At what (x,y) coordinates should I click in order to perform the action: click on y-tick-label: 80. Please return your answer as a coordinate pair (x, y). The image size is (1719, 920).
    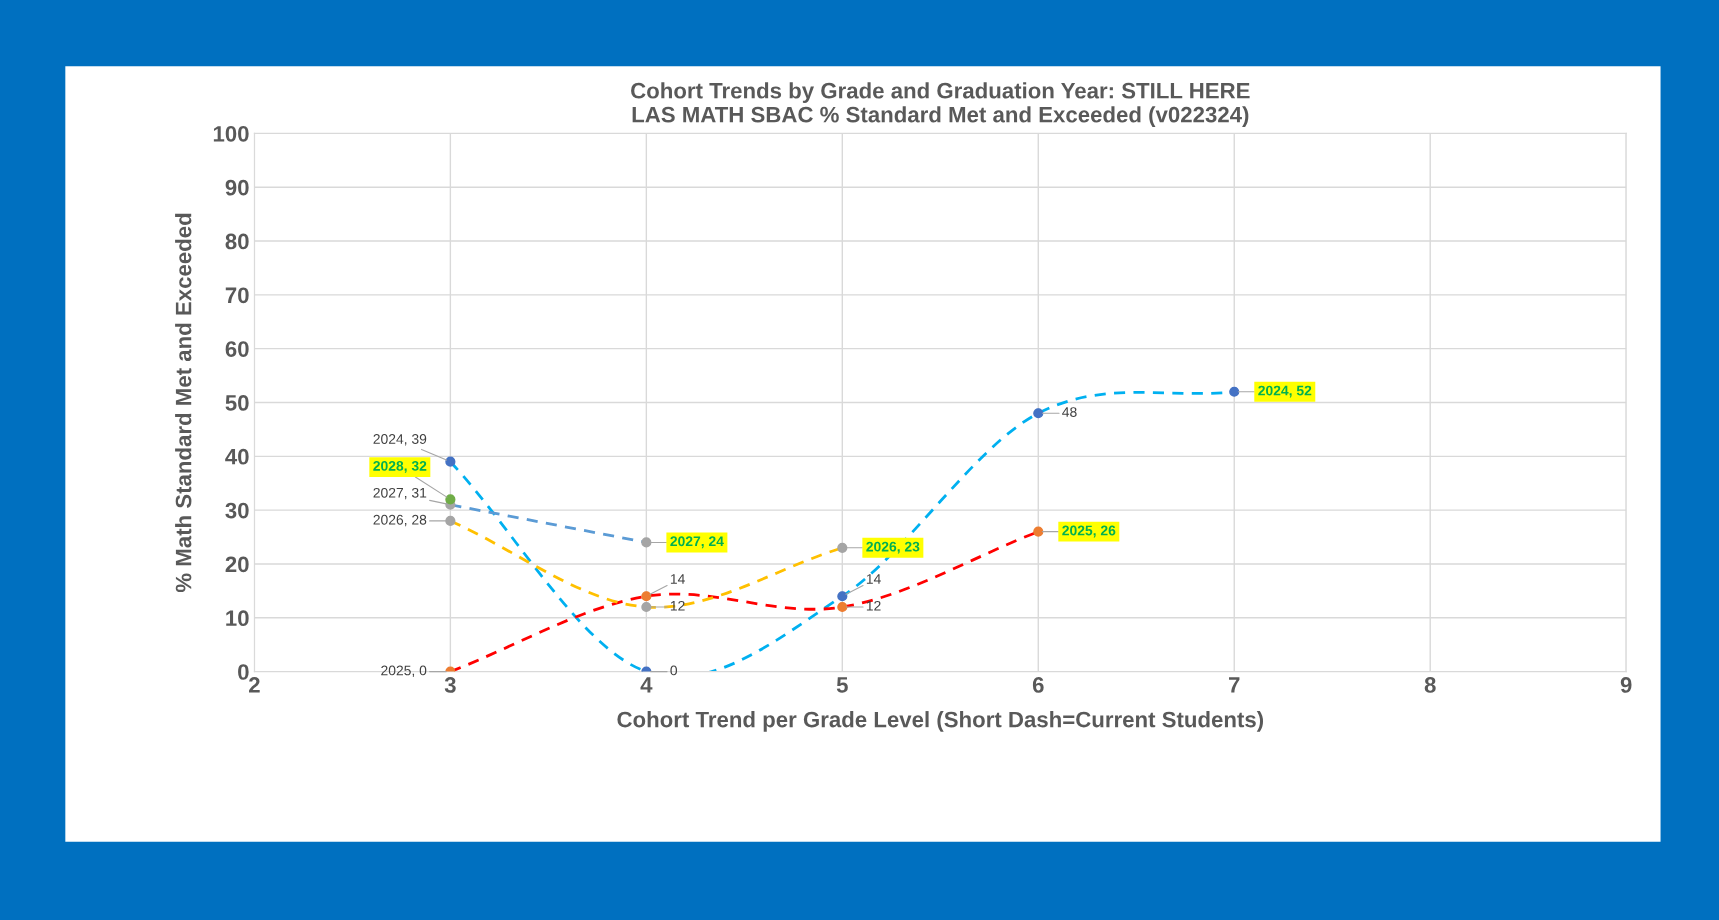
    Looking at the image, I should click on (237, 241).